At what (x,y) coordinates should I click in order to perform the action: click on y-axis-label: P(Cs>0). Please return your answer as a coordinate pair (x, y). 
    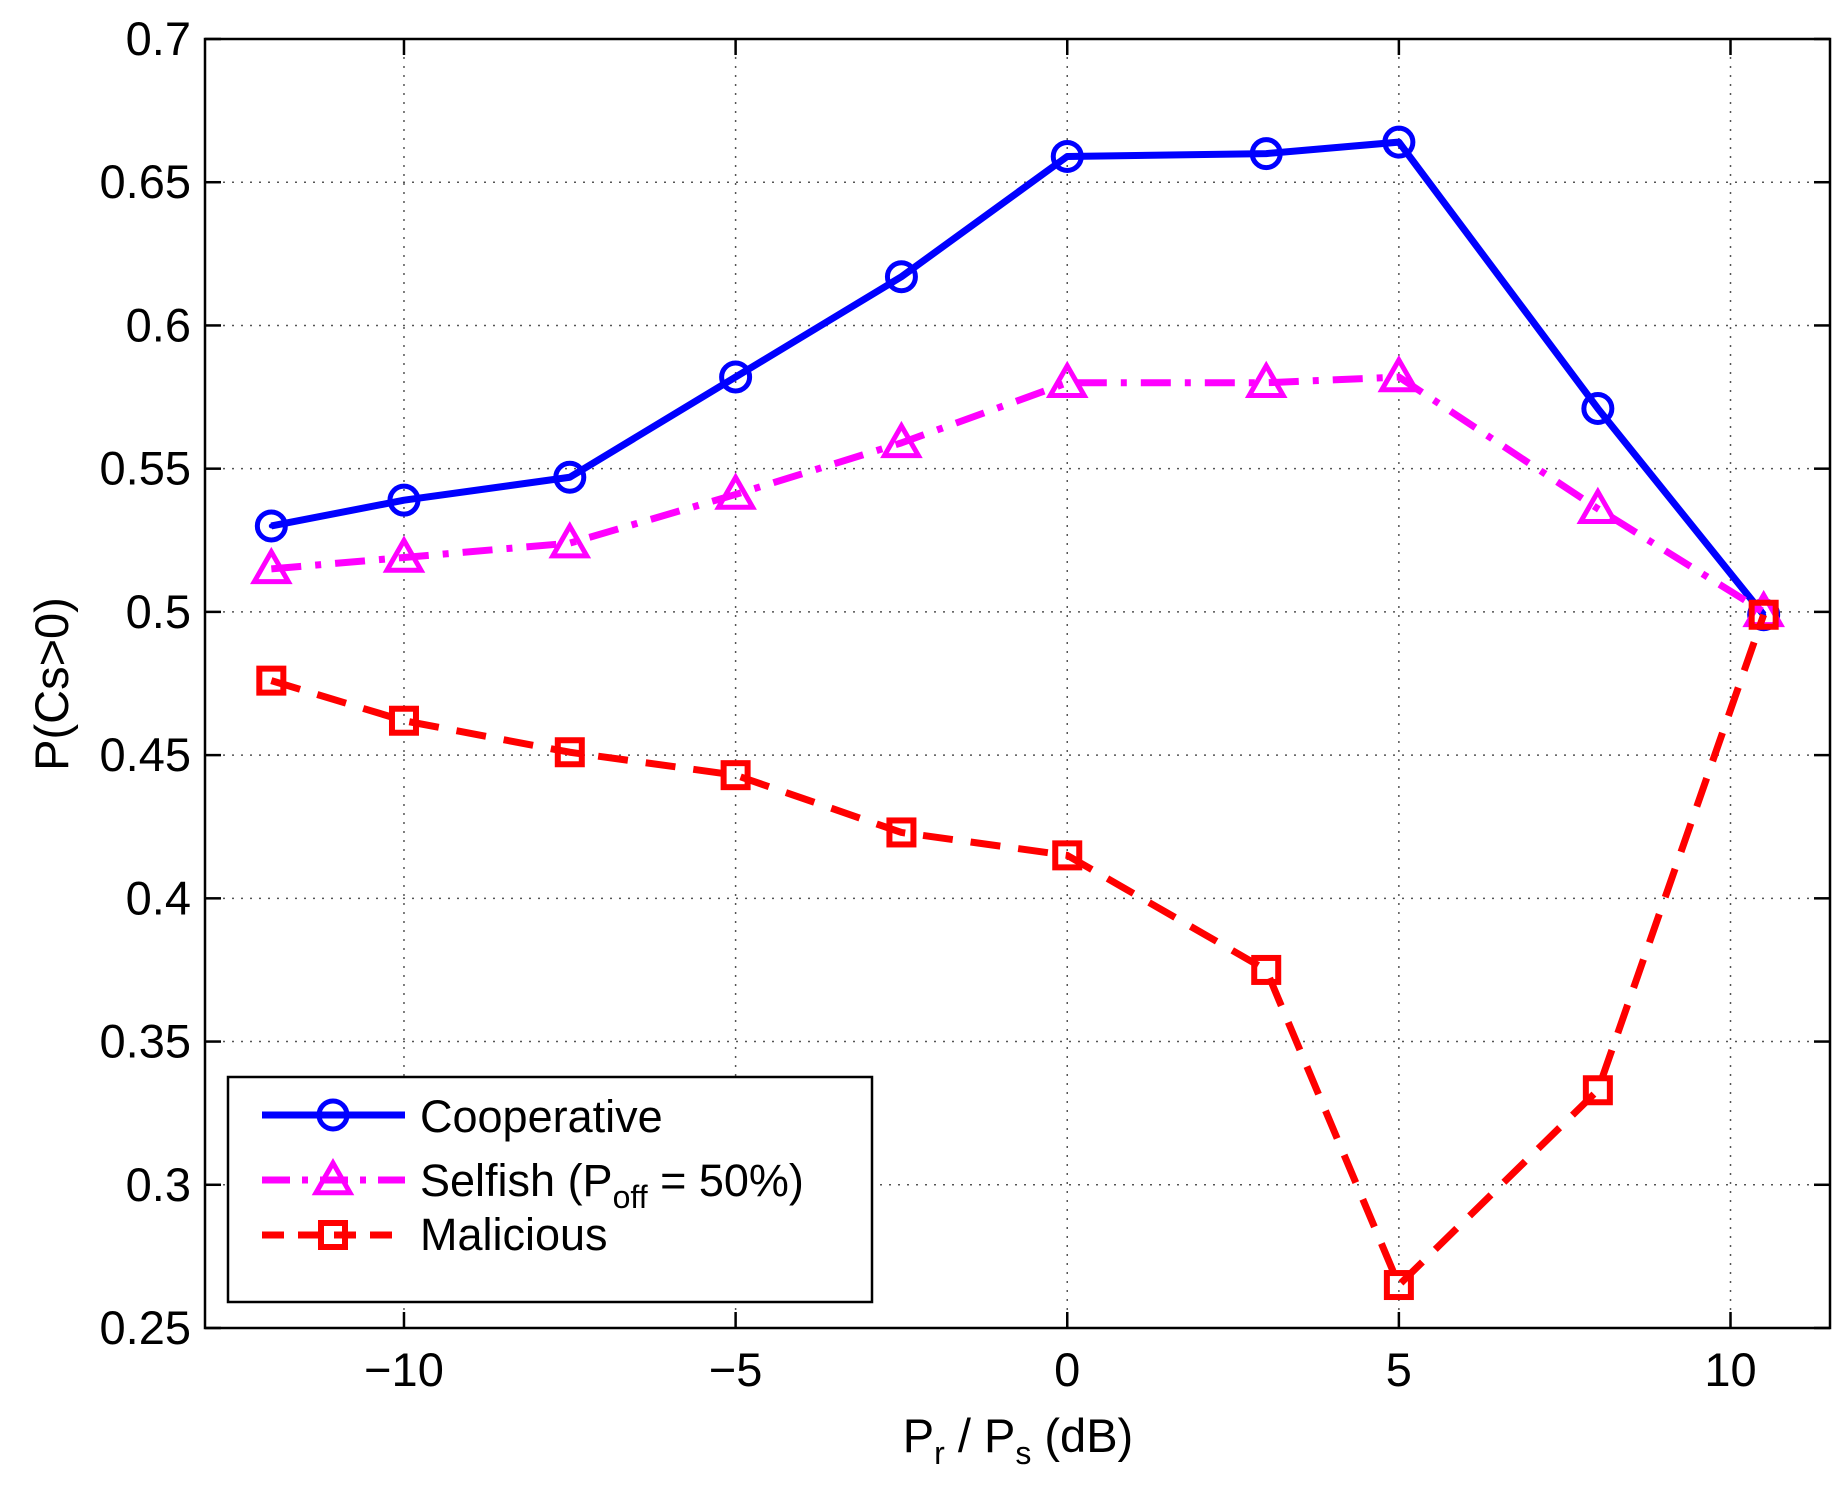
    Looking at the image, I should click on (51, 684).